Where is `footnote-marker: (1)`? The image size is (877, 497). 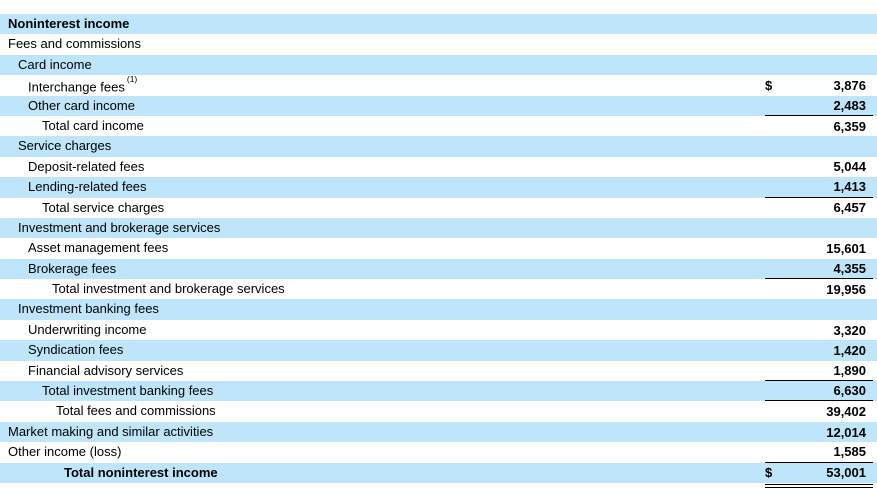 footnote-marker: (1) is located at coordinates (132, 78).